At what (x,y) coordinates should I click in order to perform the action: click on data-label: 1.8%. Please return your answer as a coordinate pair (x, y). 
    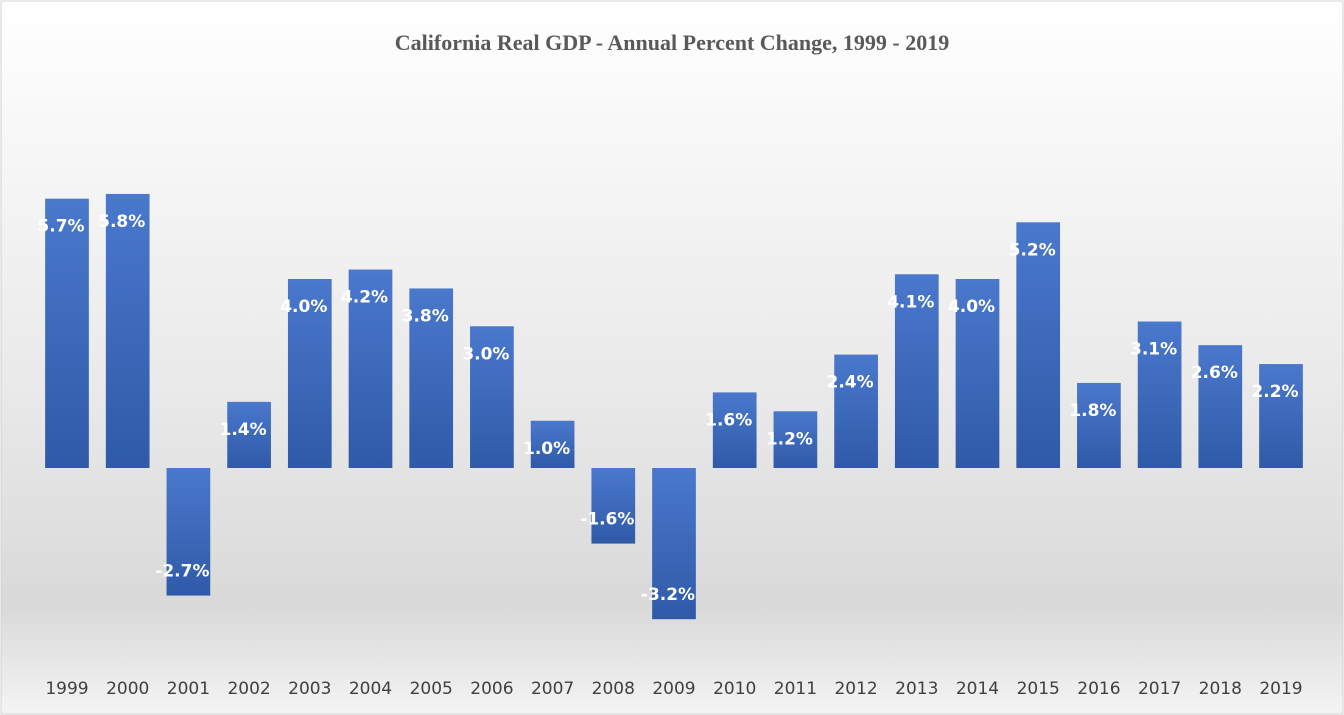
    Looking at the image, I should click on (1092, 411).